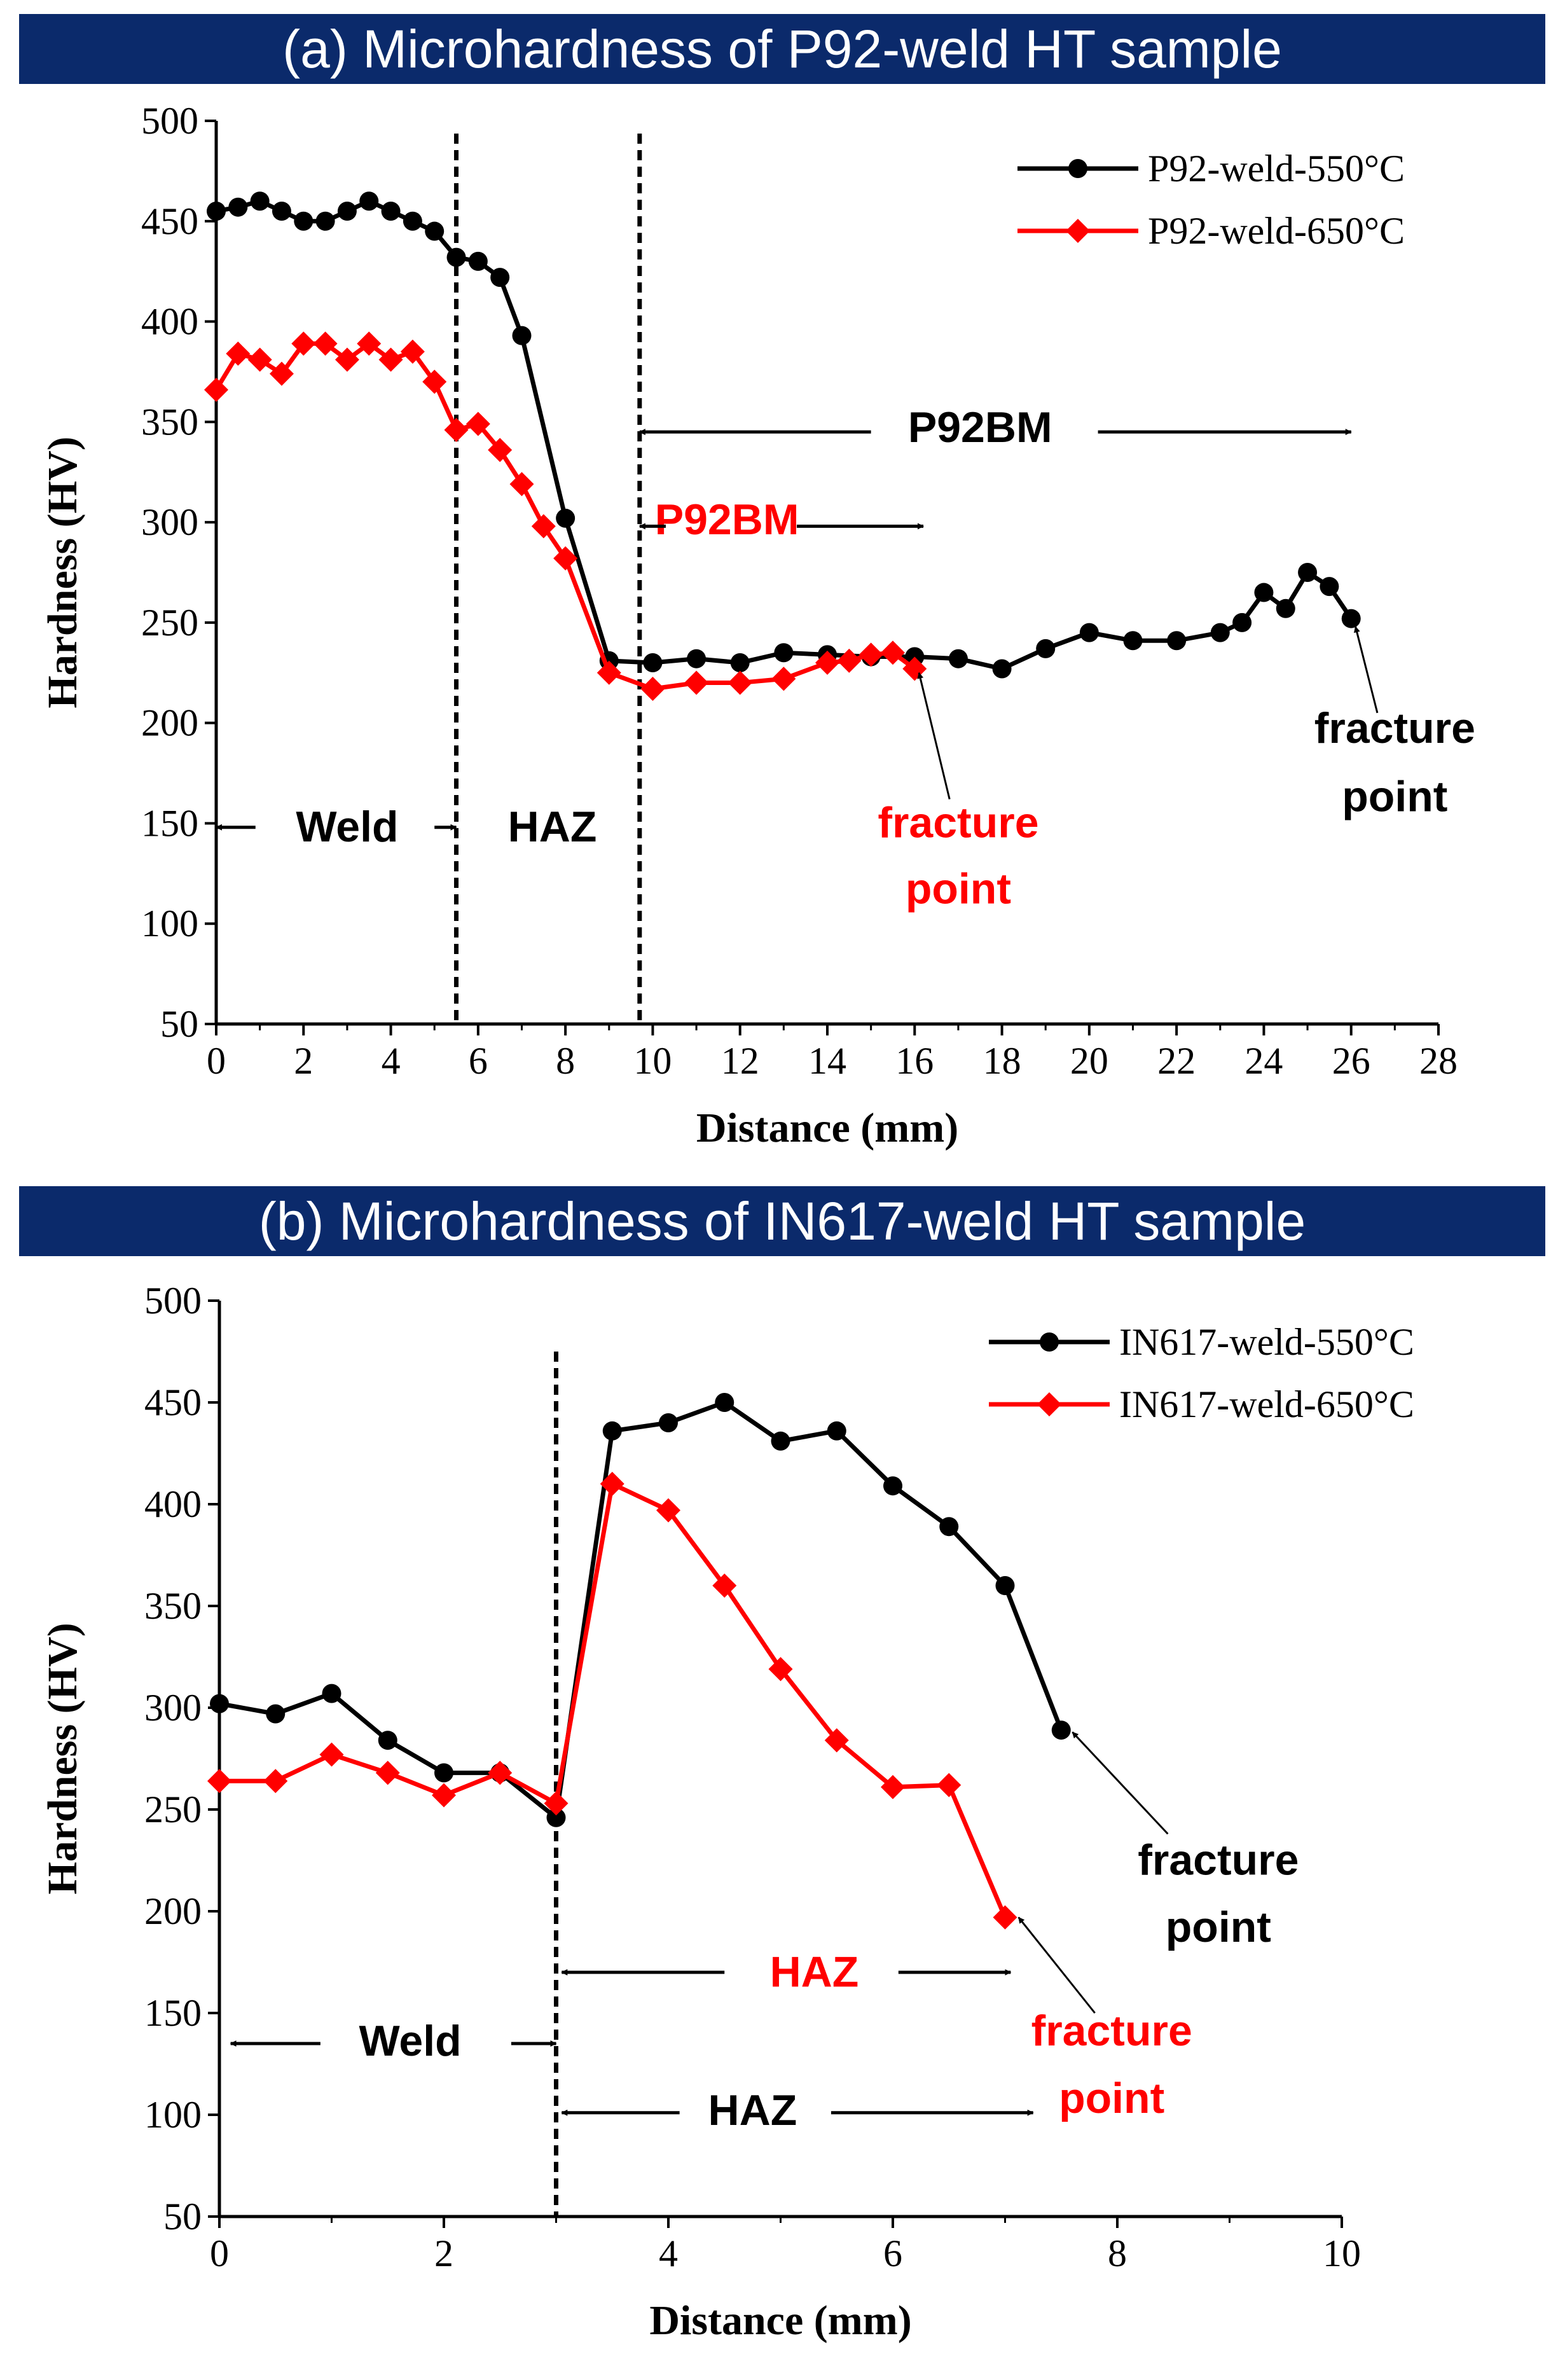 This screenshot has width=1565, height=2380. What do you see at coordinates (892, 2253) in the screenshot?
I see `x-tick-label: 6` at bounding box center [892, 2253].